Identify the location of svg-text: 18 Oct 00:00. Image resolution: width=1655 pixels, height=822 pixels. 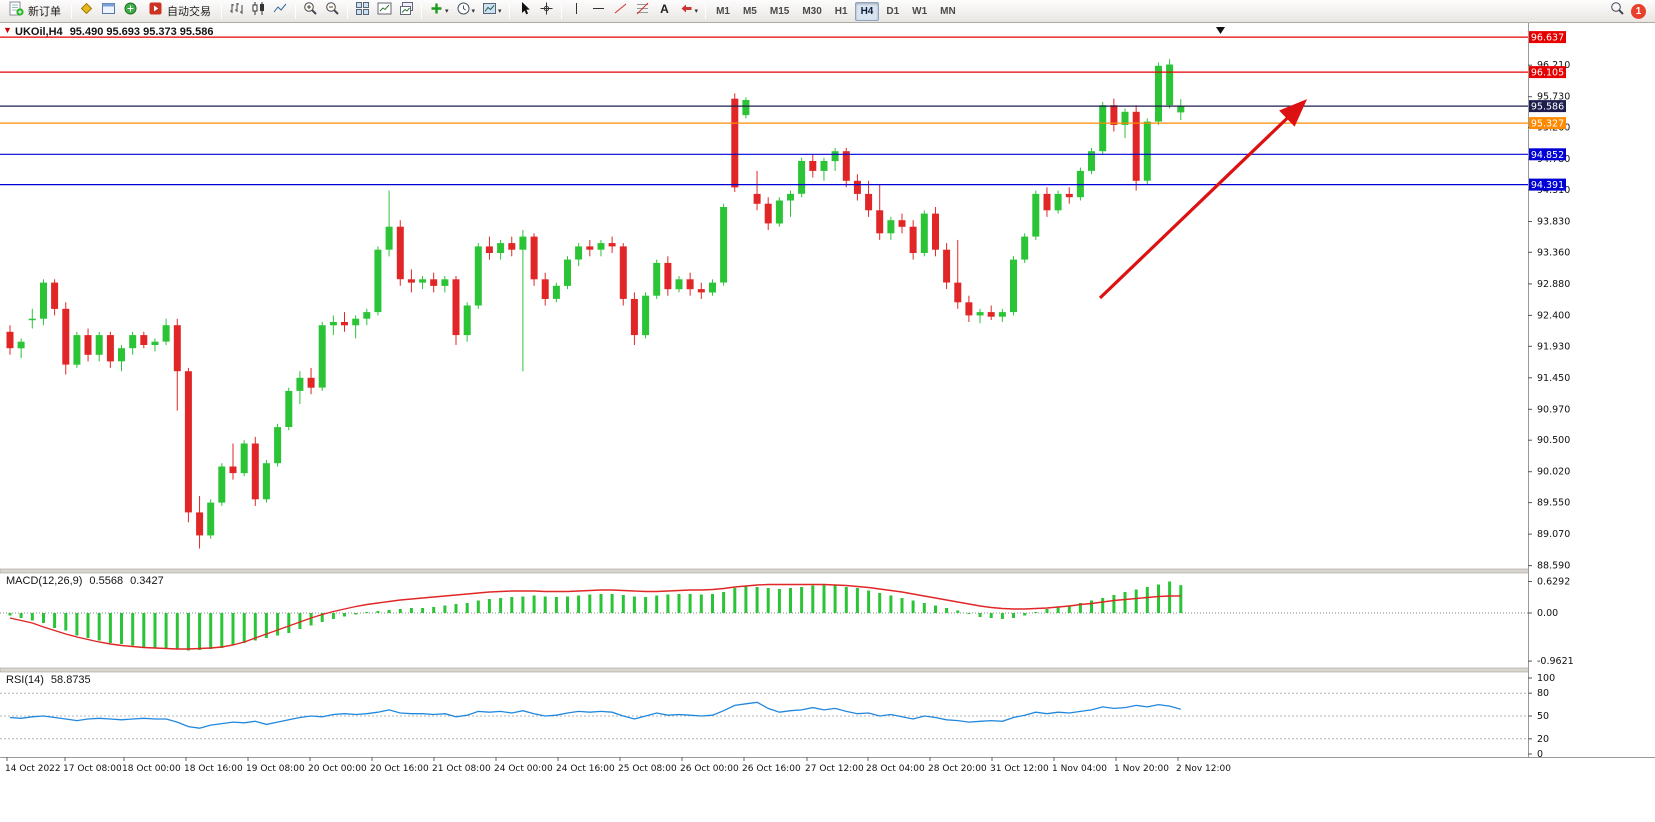
(151, 769).